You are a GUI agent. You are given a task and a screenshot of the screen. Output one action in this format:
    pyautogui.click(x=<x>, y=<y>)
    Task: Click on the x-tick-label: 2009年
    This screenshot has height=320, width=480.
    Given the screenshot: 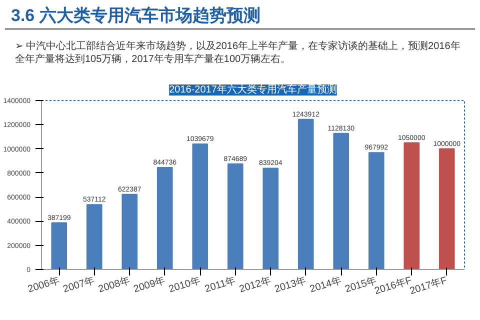 What is the action you would take?
    pyautogui.click(x=149, y=285)
    